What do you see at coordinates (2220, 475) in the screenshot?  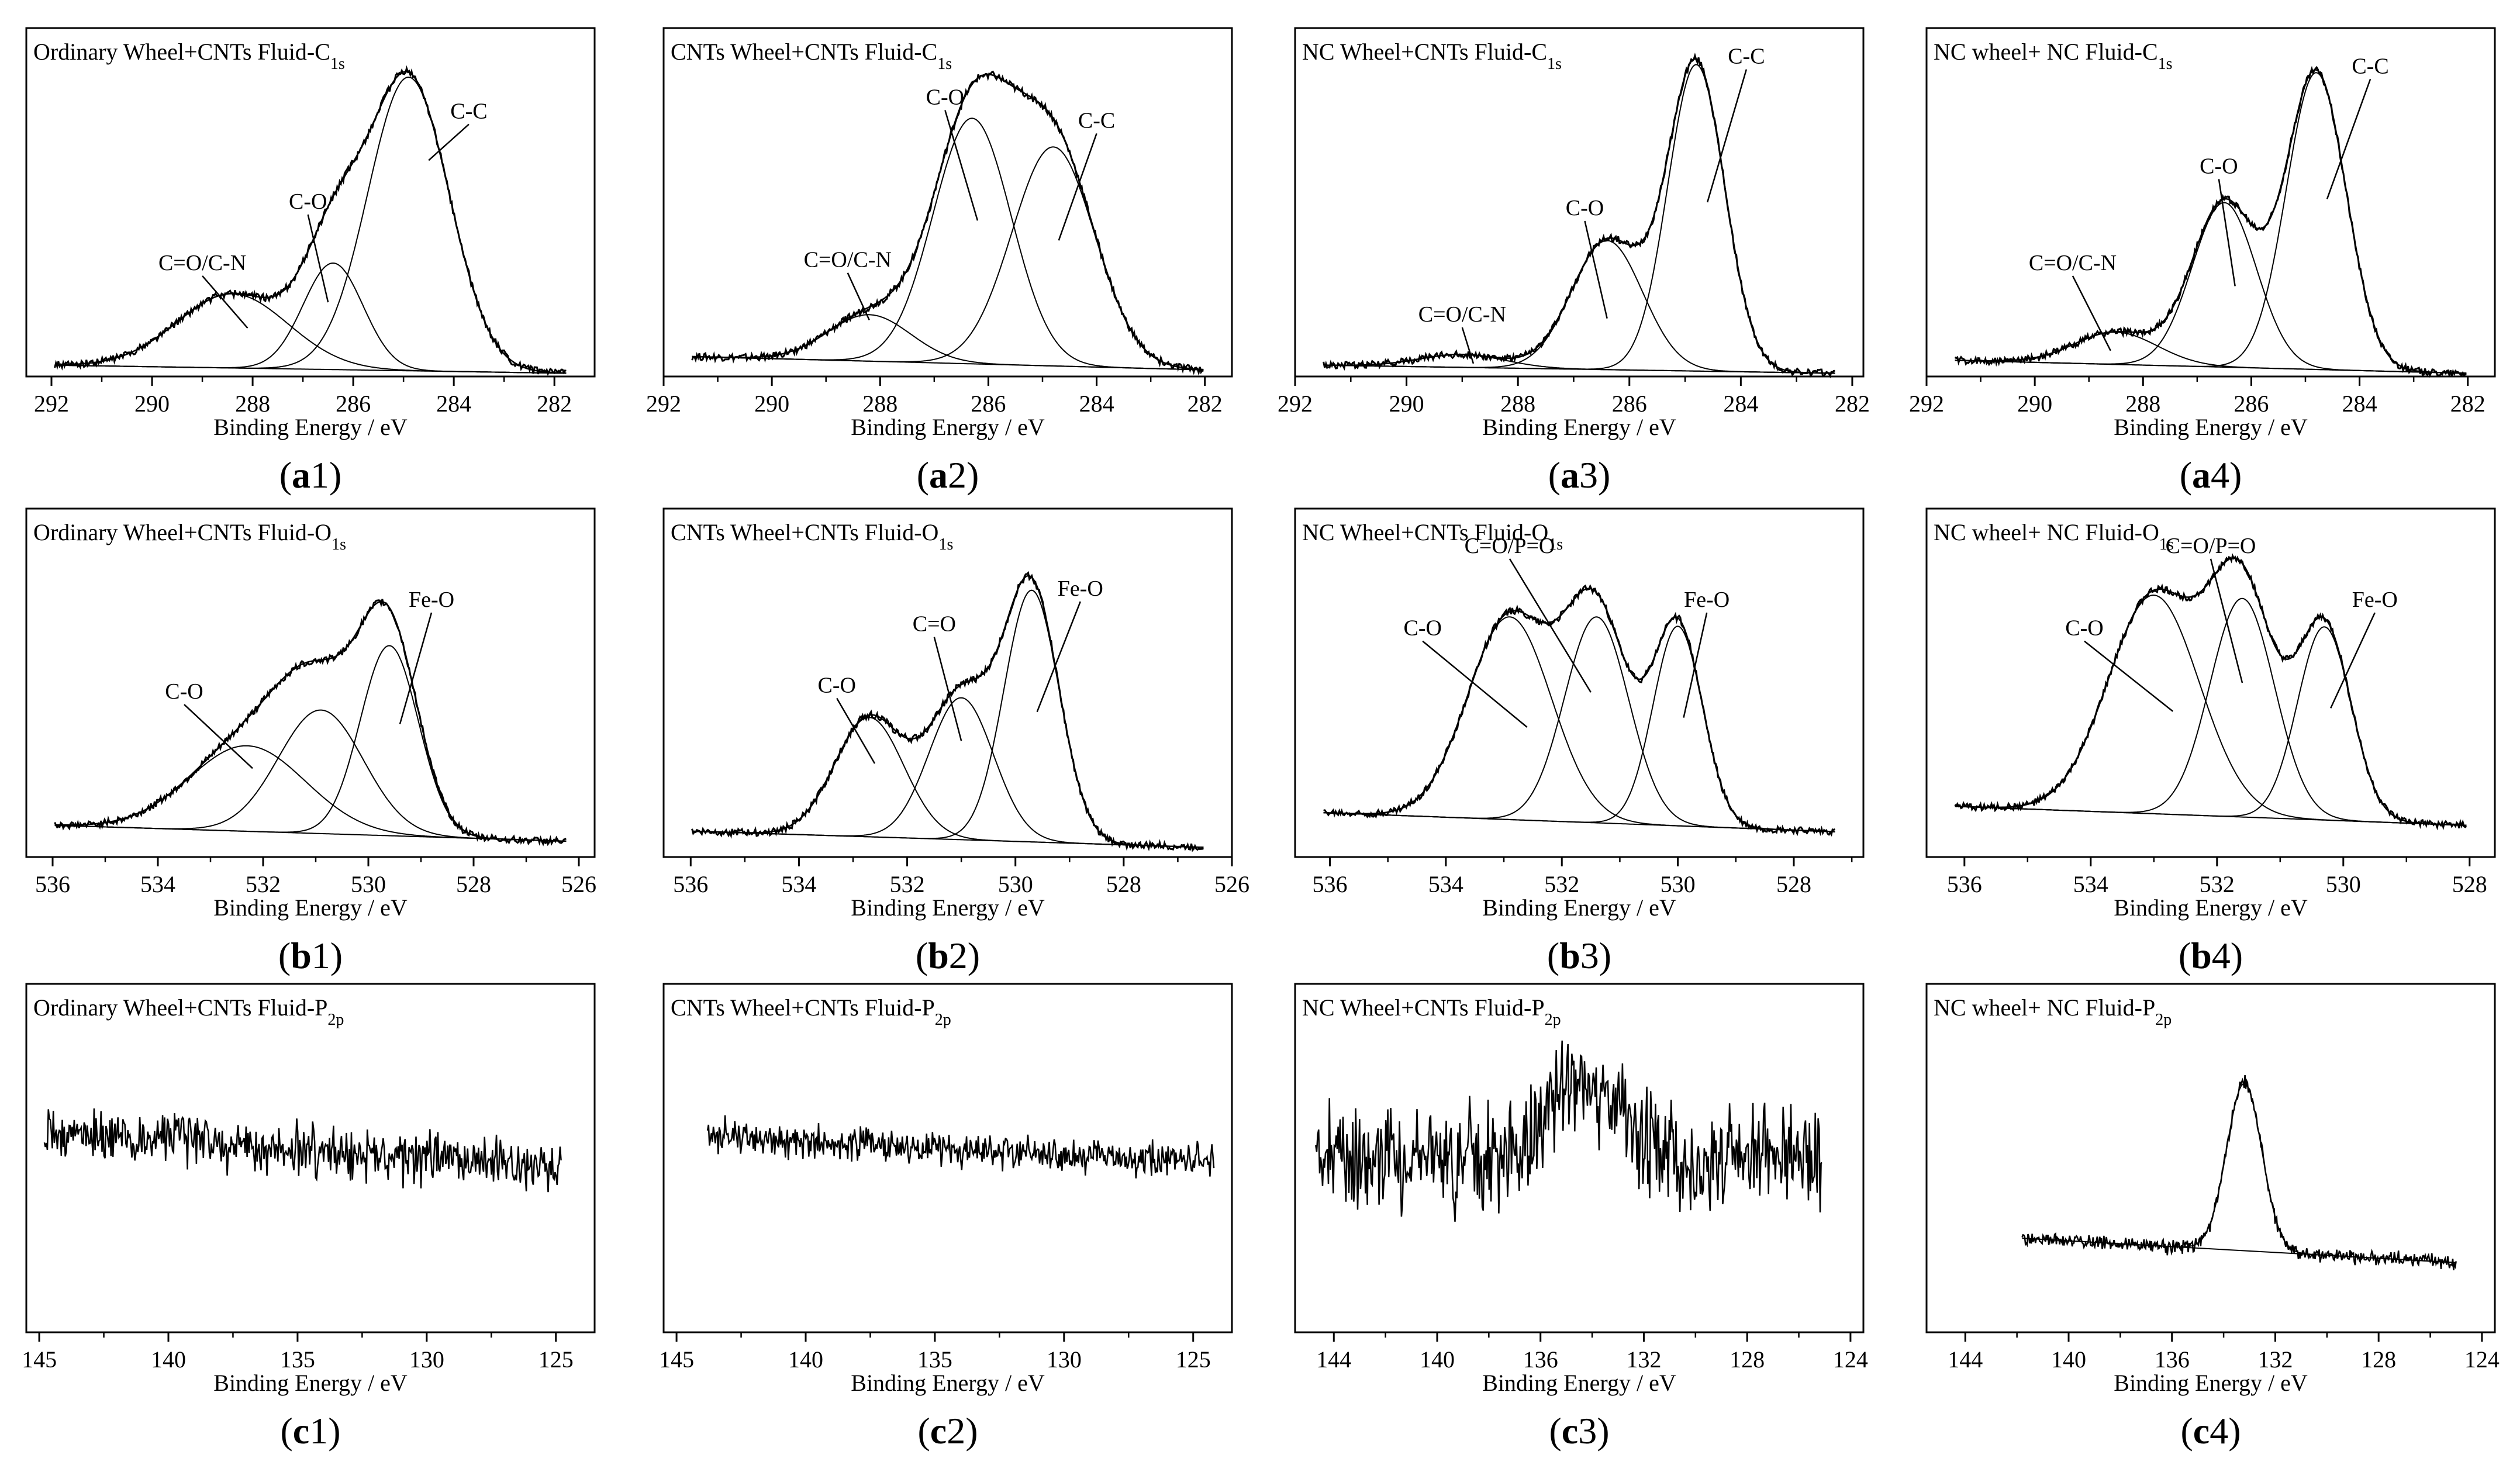 I see `caption-number: 4` at bounding box center [2220, 475].